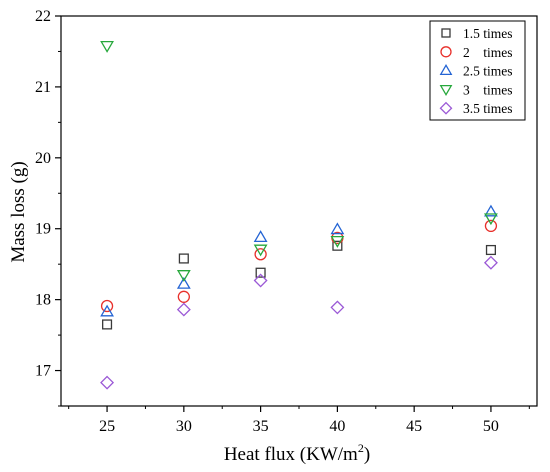 The width and height of the screenshot is (550, 472). Describe the element at coordinates (43, 371) in the screenshot. I see `y-tick-label-17: 17` at that location.